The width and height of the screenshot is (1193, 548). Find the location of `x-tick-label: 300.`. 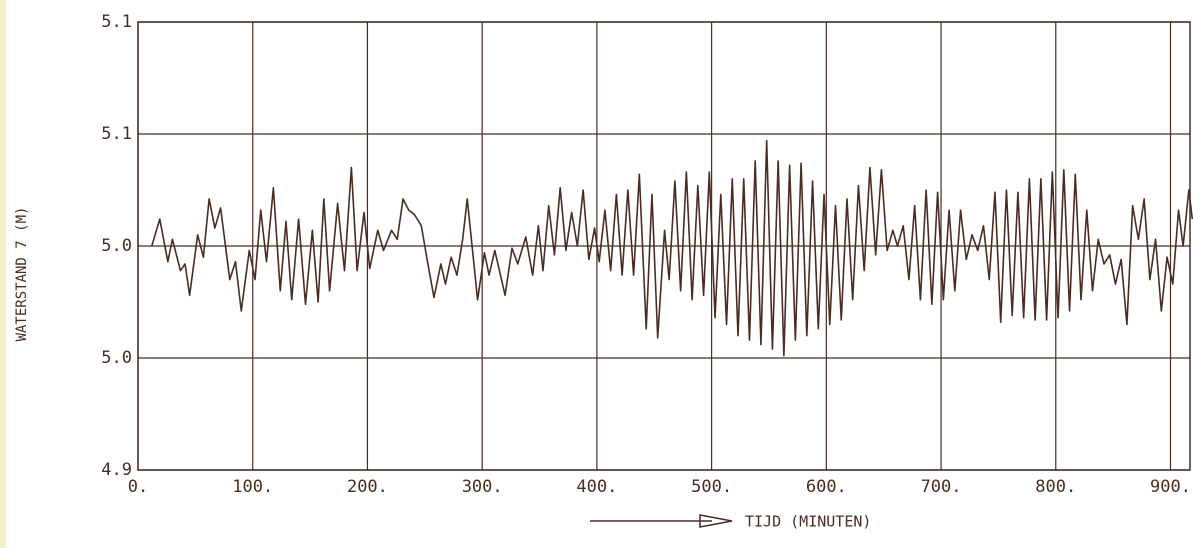

x-tick-label: 300. is located at coordinates (482, 487).